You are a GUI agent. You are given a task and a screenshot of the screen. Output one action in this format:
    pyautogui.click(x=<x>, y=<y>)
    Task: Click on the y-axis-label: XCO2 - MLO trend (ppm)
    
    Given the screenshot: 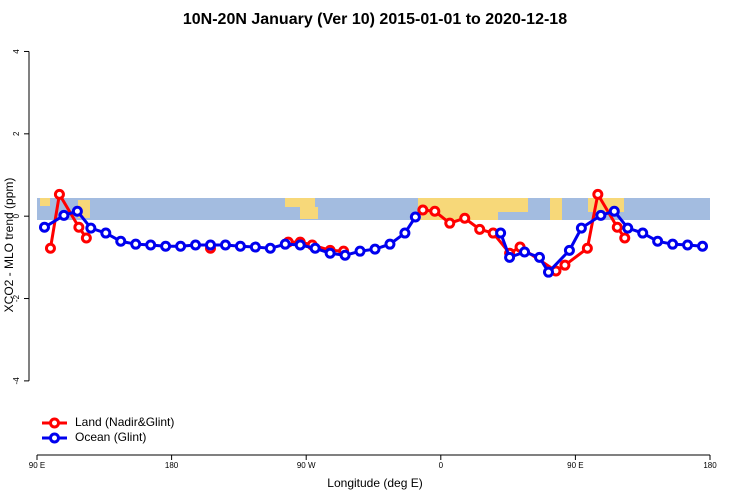 What is the action you would take?
    pyautogui.click(x=9, y=245)
    